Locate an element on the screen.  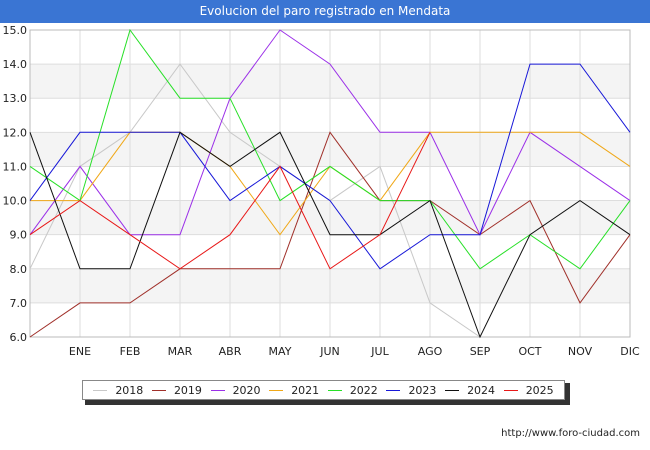
legend-item-2022: 2022 is located at coordinates (352, 390).